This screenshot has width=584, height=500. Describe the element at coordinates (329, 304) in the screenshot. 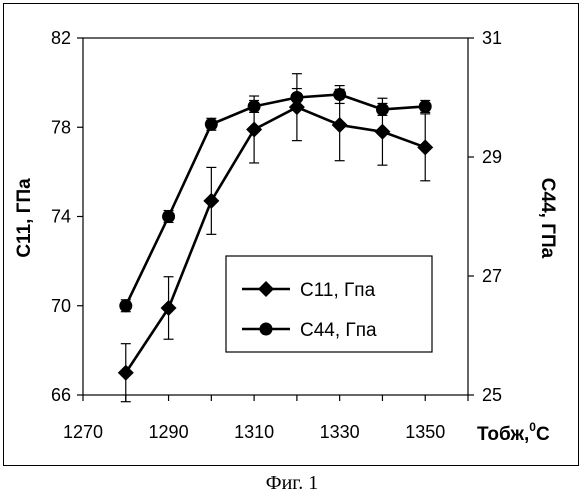

I see `legend: C11, Гпа C44, Гпа` at that location.